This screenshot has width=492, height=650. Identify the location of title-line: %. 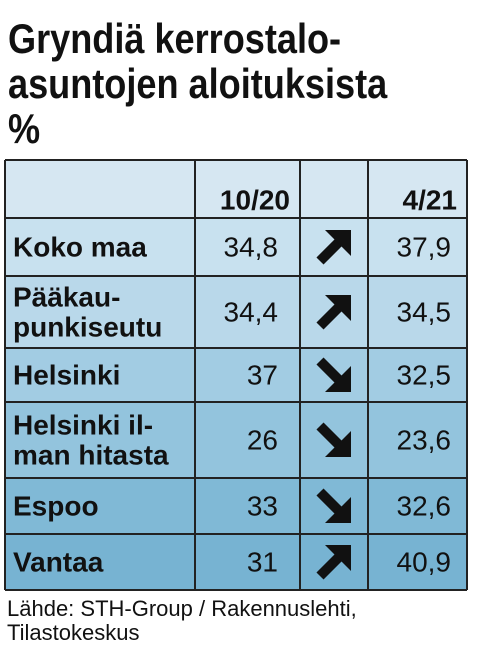
(24, 130).